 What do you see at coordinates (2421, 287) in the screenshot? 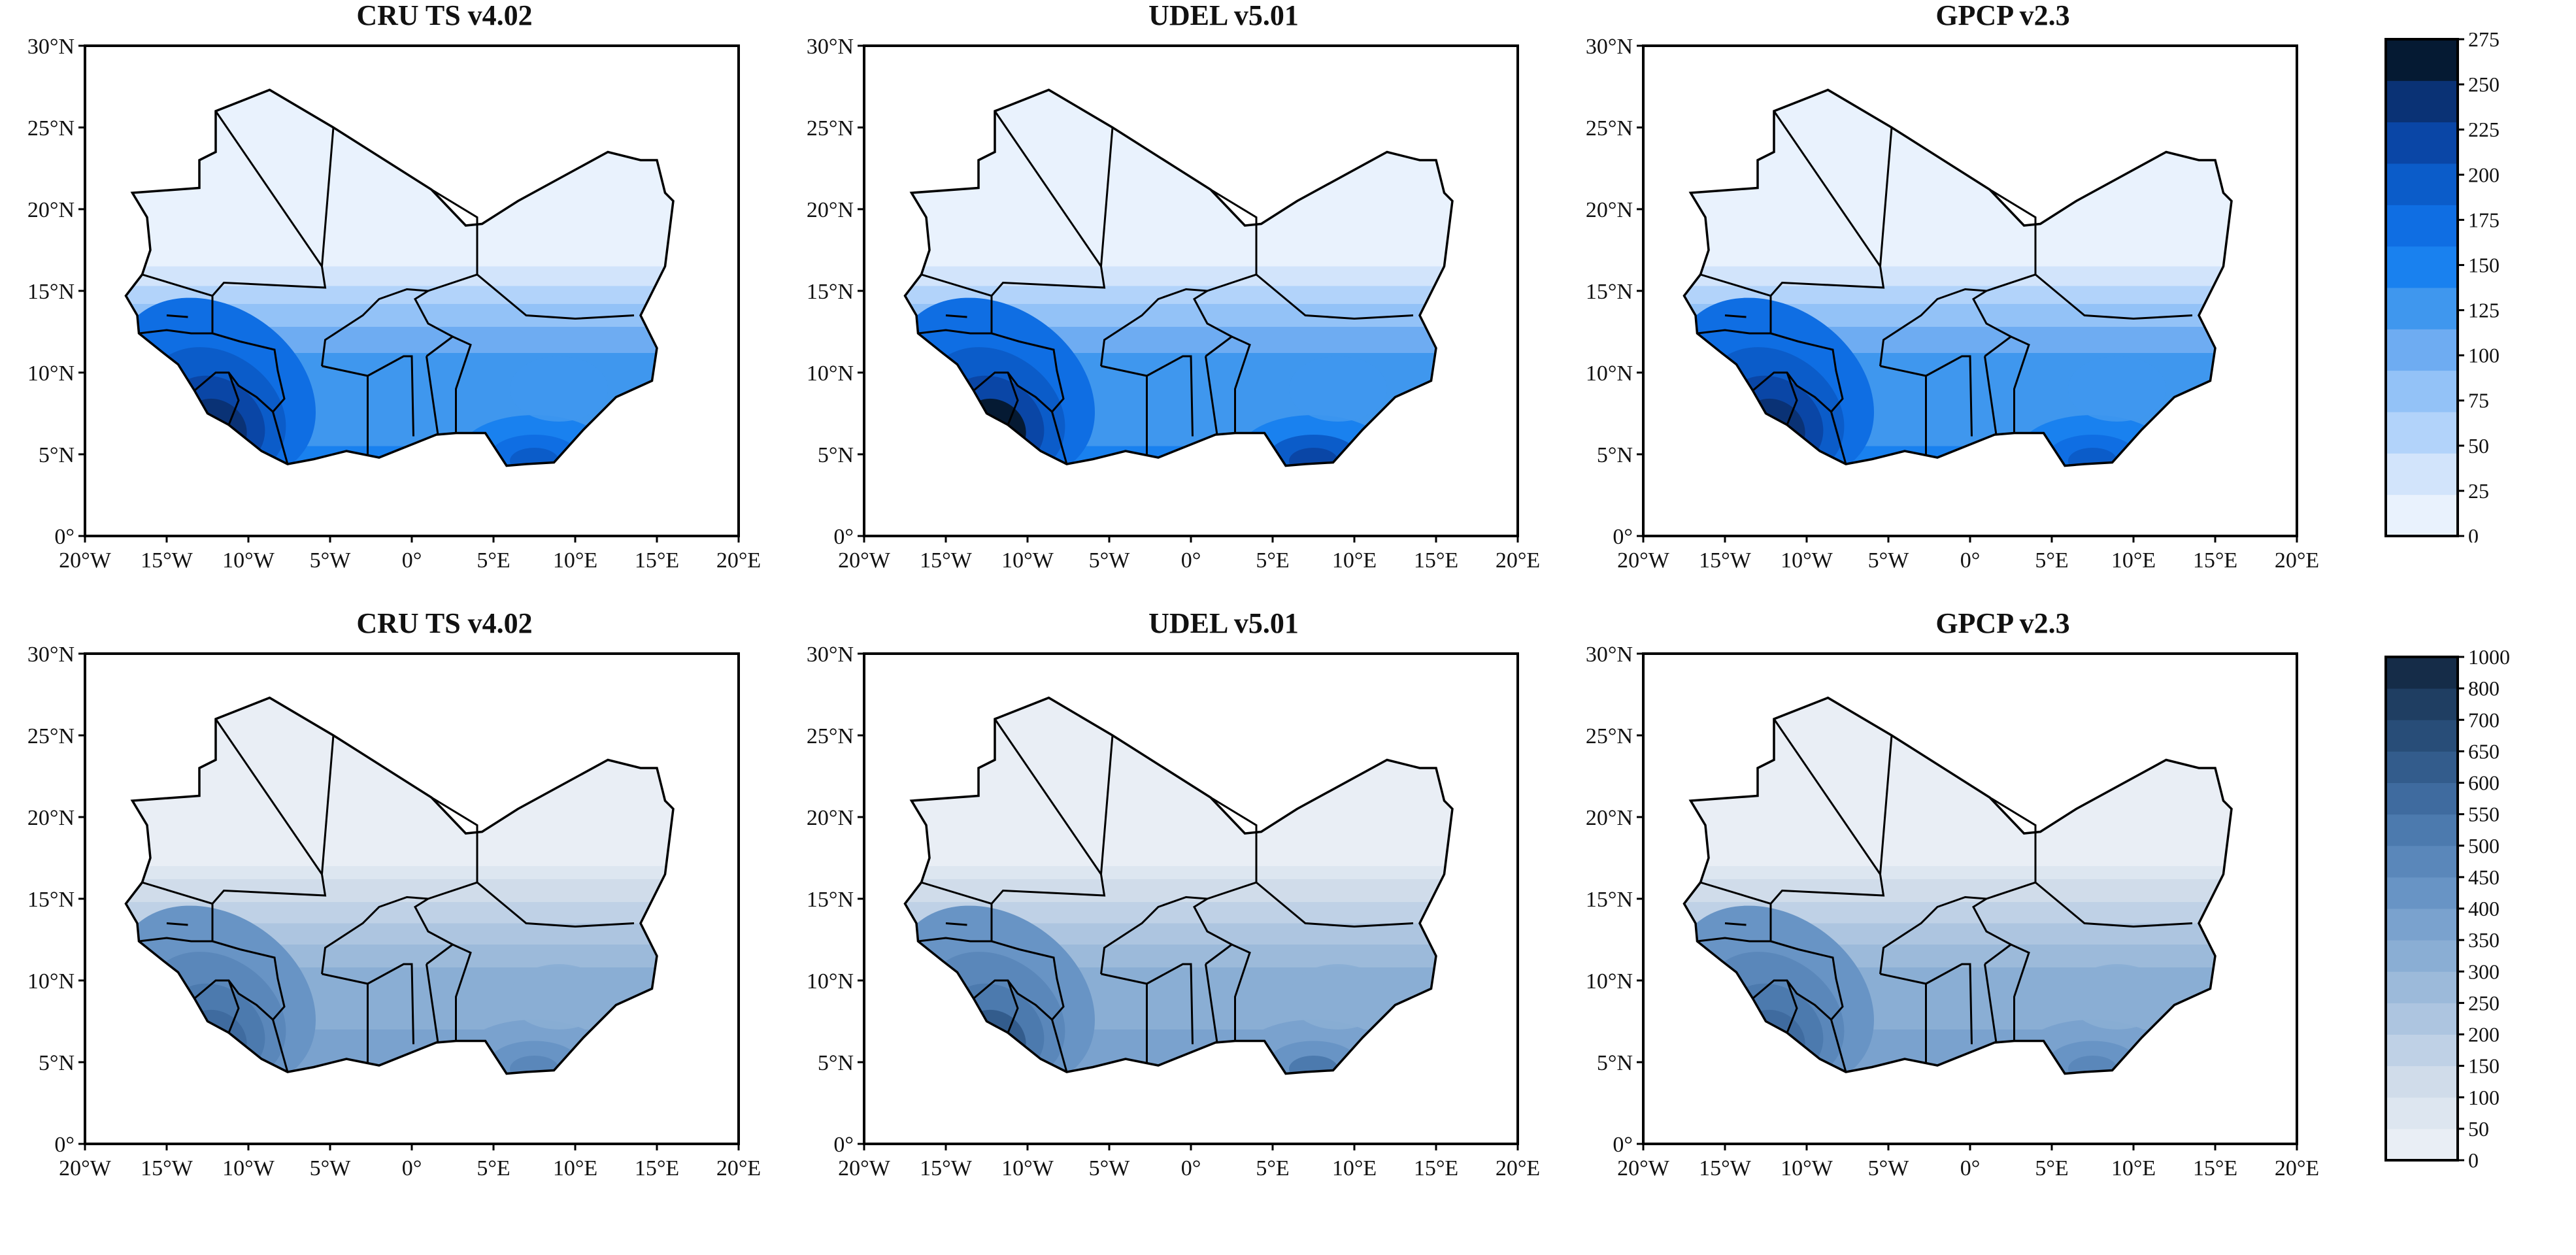
I see `colorbar-frame` at bounding box center [2421, 287].